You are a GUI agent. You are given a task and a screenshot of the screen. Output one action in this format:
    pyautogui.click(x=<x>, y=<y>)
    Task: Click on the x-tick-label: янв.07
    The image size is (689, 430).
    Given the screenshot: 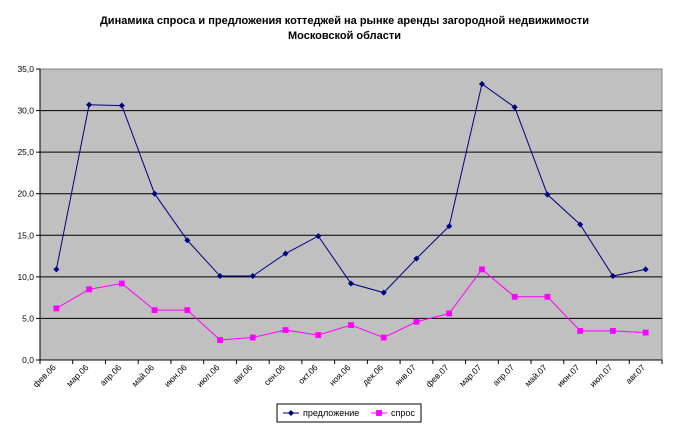 What is the action you would take?
    pyautogui.click(x=405, y=374)
    